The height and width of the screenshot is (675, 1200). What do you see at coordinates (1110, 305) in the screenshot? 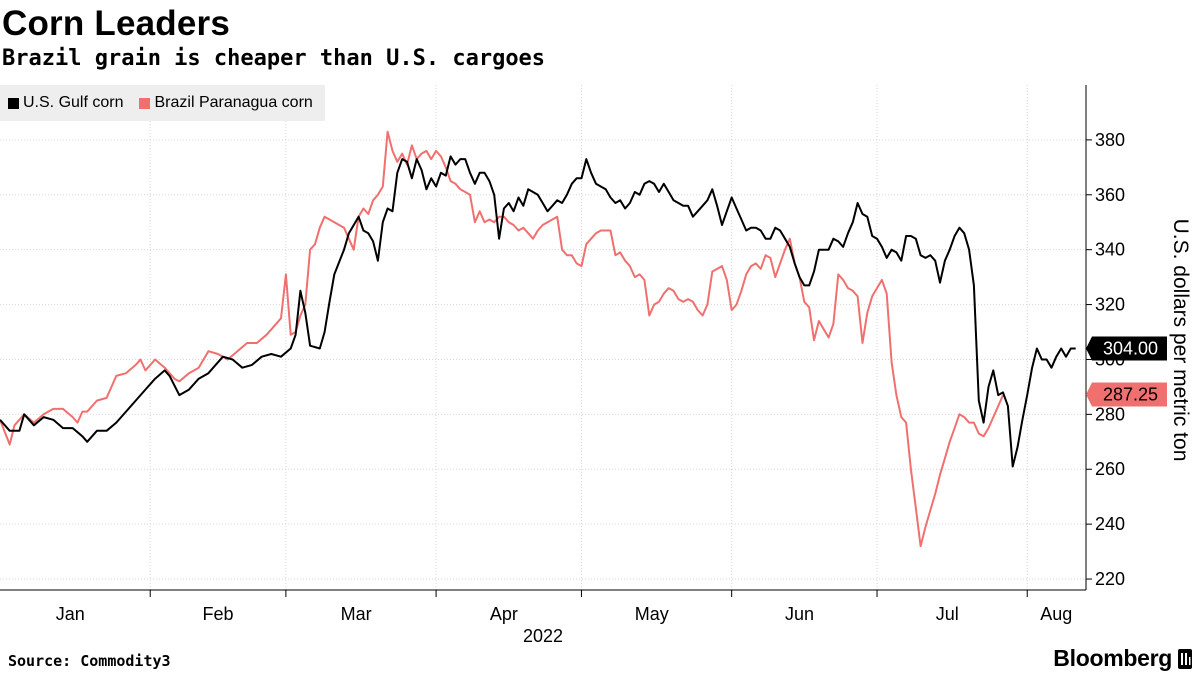
I see `y-tick-label-320: 320` at bounding box center [1110, 305].